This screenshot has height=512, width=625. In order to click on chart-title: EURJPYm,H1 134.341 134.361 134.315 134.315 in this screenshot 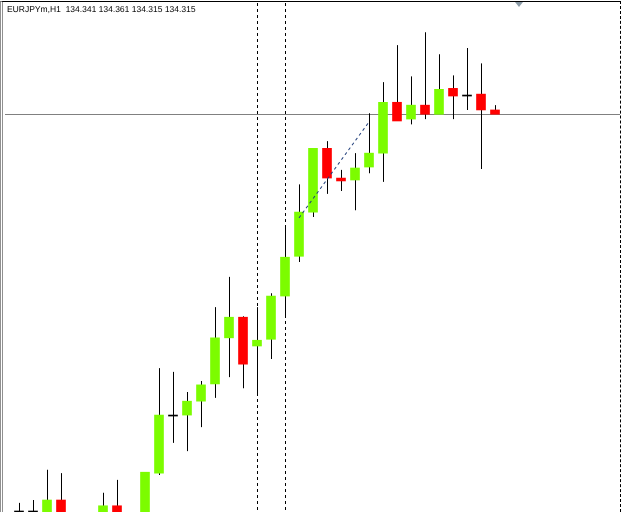, I will do `click(101, 9)`.